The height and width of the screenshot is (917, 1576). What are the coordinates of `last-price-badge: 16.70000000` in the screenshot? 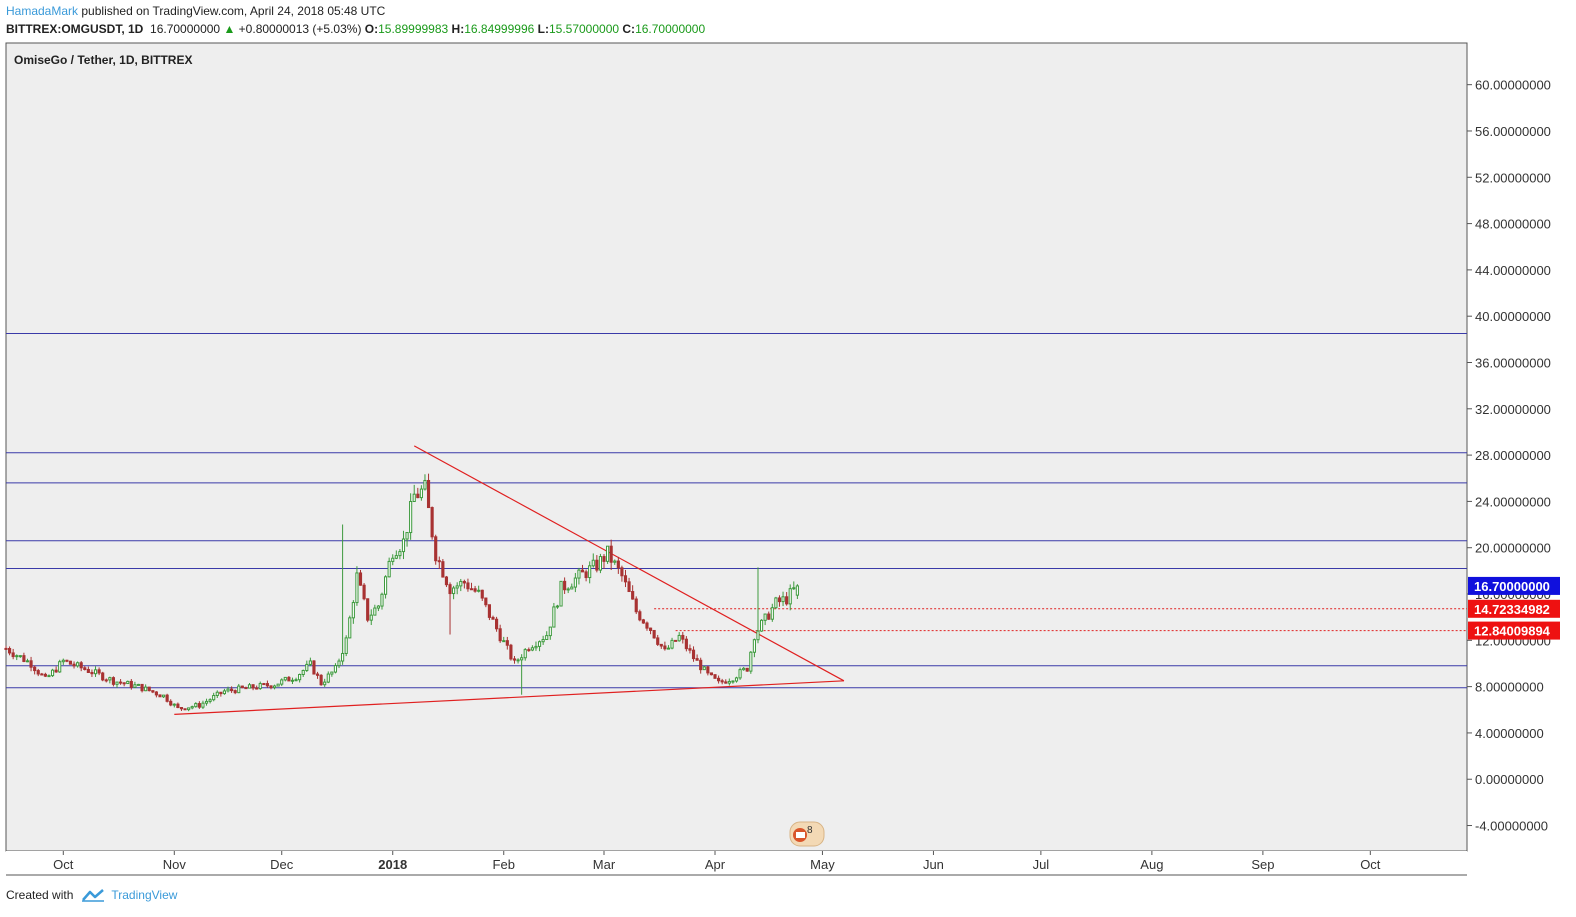 It's located at (1512, 586).